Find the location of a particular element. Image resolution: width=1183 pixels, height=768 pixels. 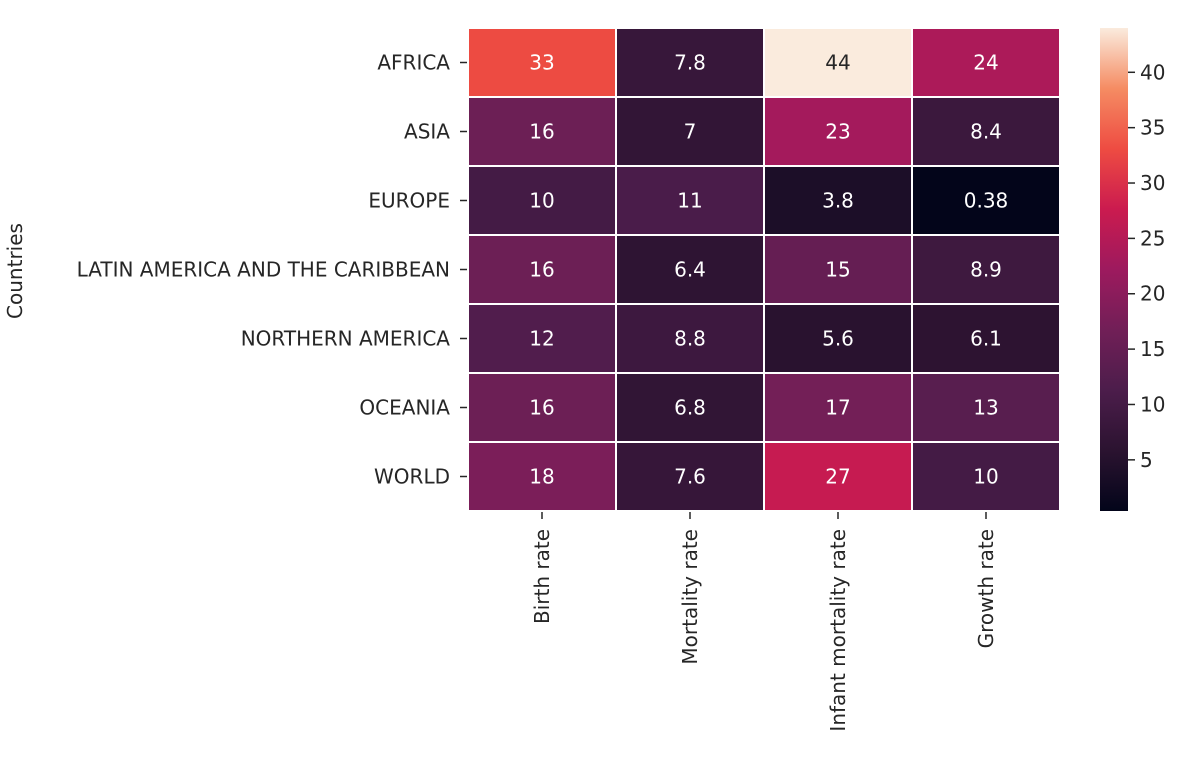

cell-value-label: 7 is located at coordinates (690, 132).